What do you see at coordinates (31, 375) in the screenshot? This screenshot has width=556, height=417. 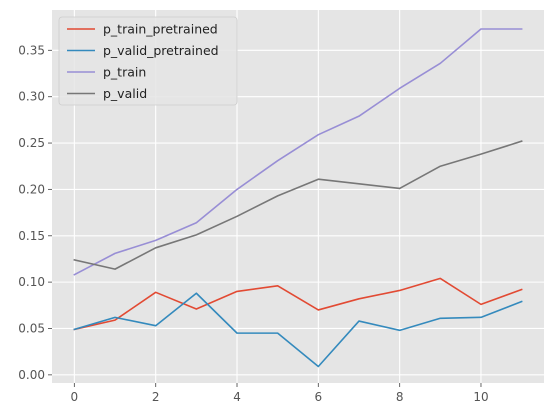 I see `y-tick-label: 0.00` at bounding box center [31, 375].